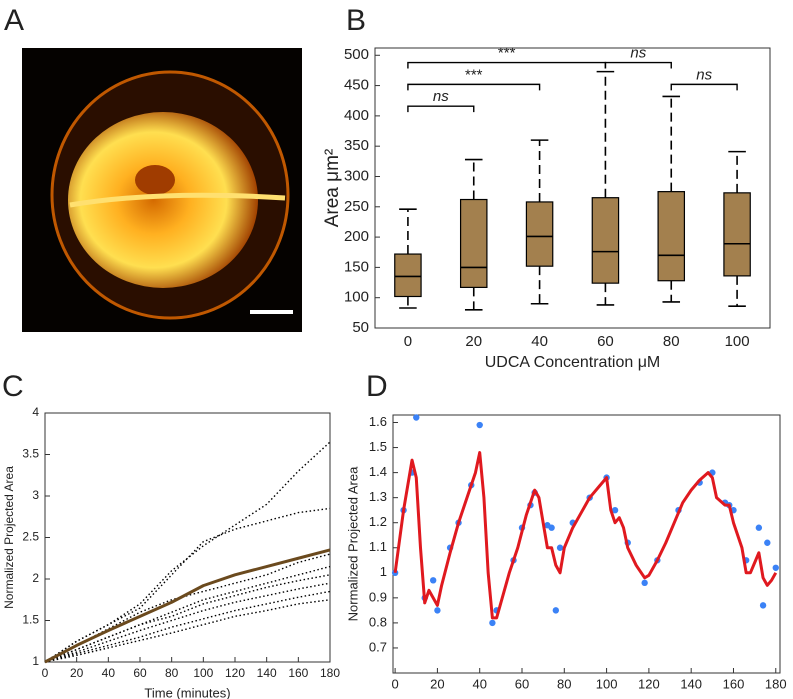 Image resolution: width=793 pixels, height=699 pixels. What do you see at coordinates (378, 471) in the screenshot?
I see `y-tick-label: 1.4` at bounding box center [378, 471].